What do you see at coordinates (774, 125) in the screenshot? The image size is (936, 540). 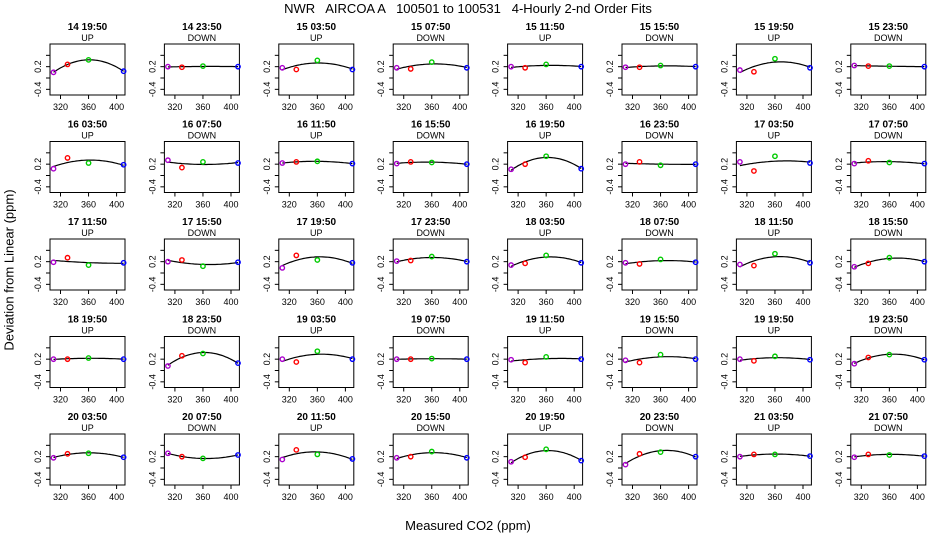 I see `panel-title: 17 03:50` at bounding box center [774, 125].